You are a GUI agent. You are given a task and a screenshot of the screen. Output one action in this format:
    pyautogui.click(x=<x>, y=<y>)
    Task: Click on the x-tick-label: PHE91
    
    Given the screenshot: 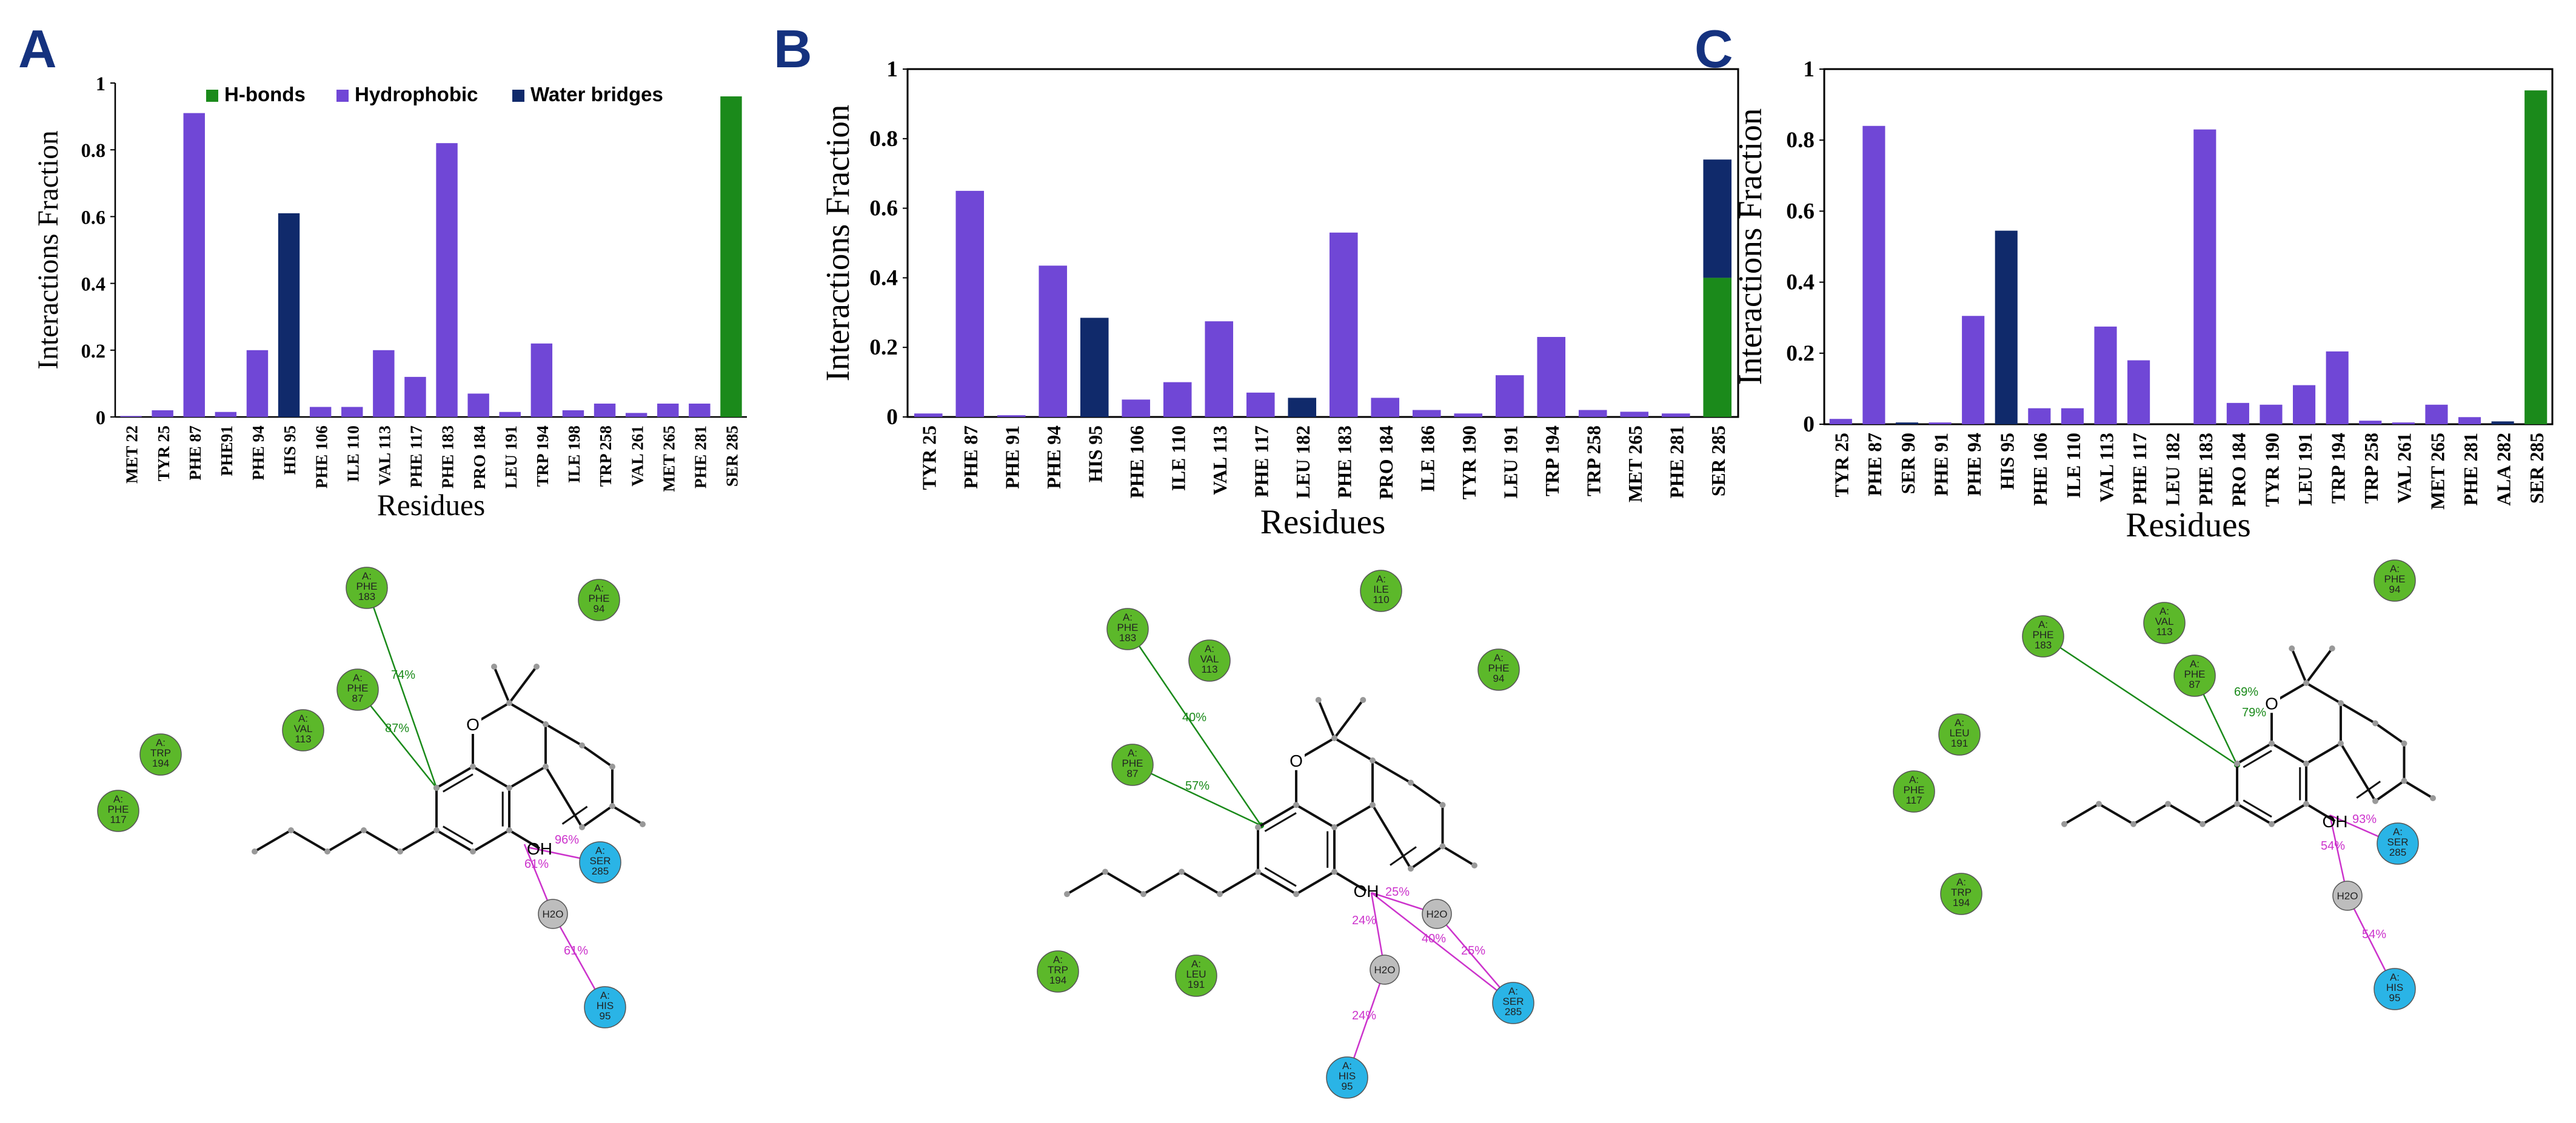 What is the action you would take?
    pyautogui.click(x=227, y=450)
    